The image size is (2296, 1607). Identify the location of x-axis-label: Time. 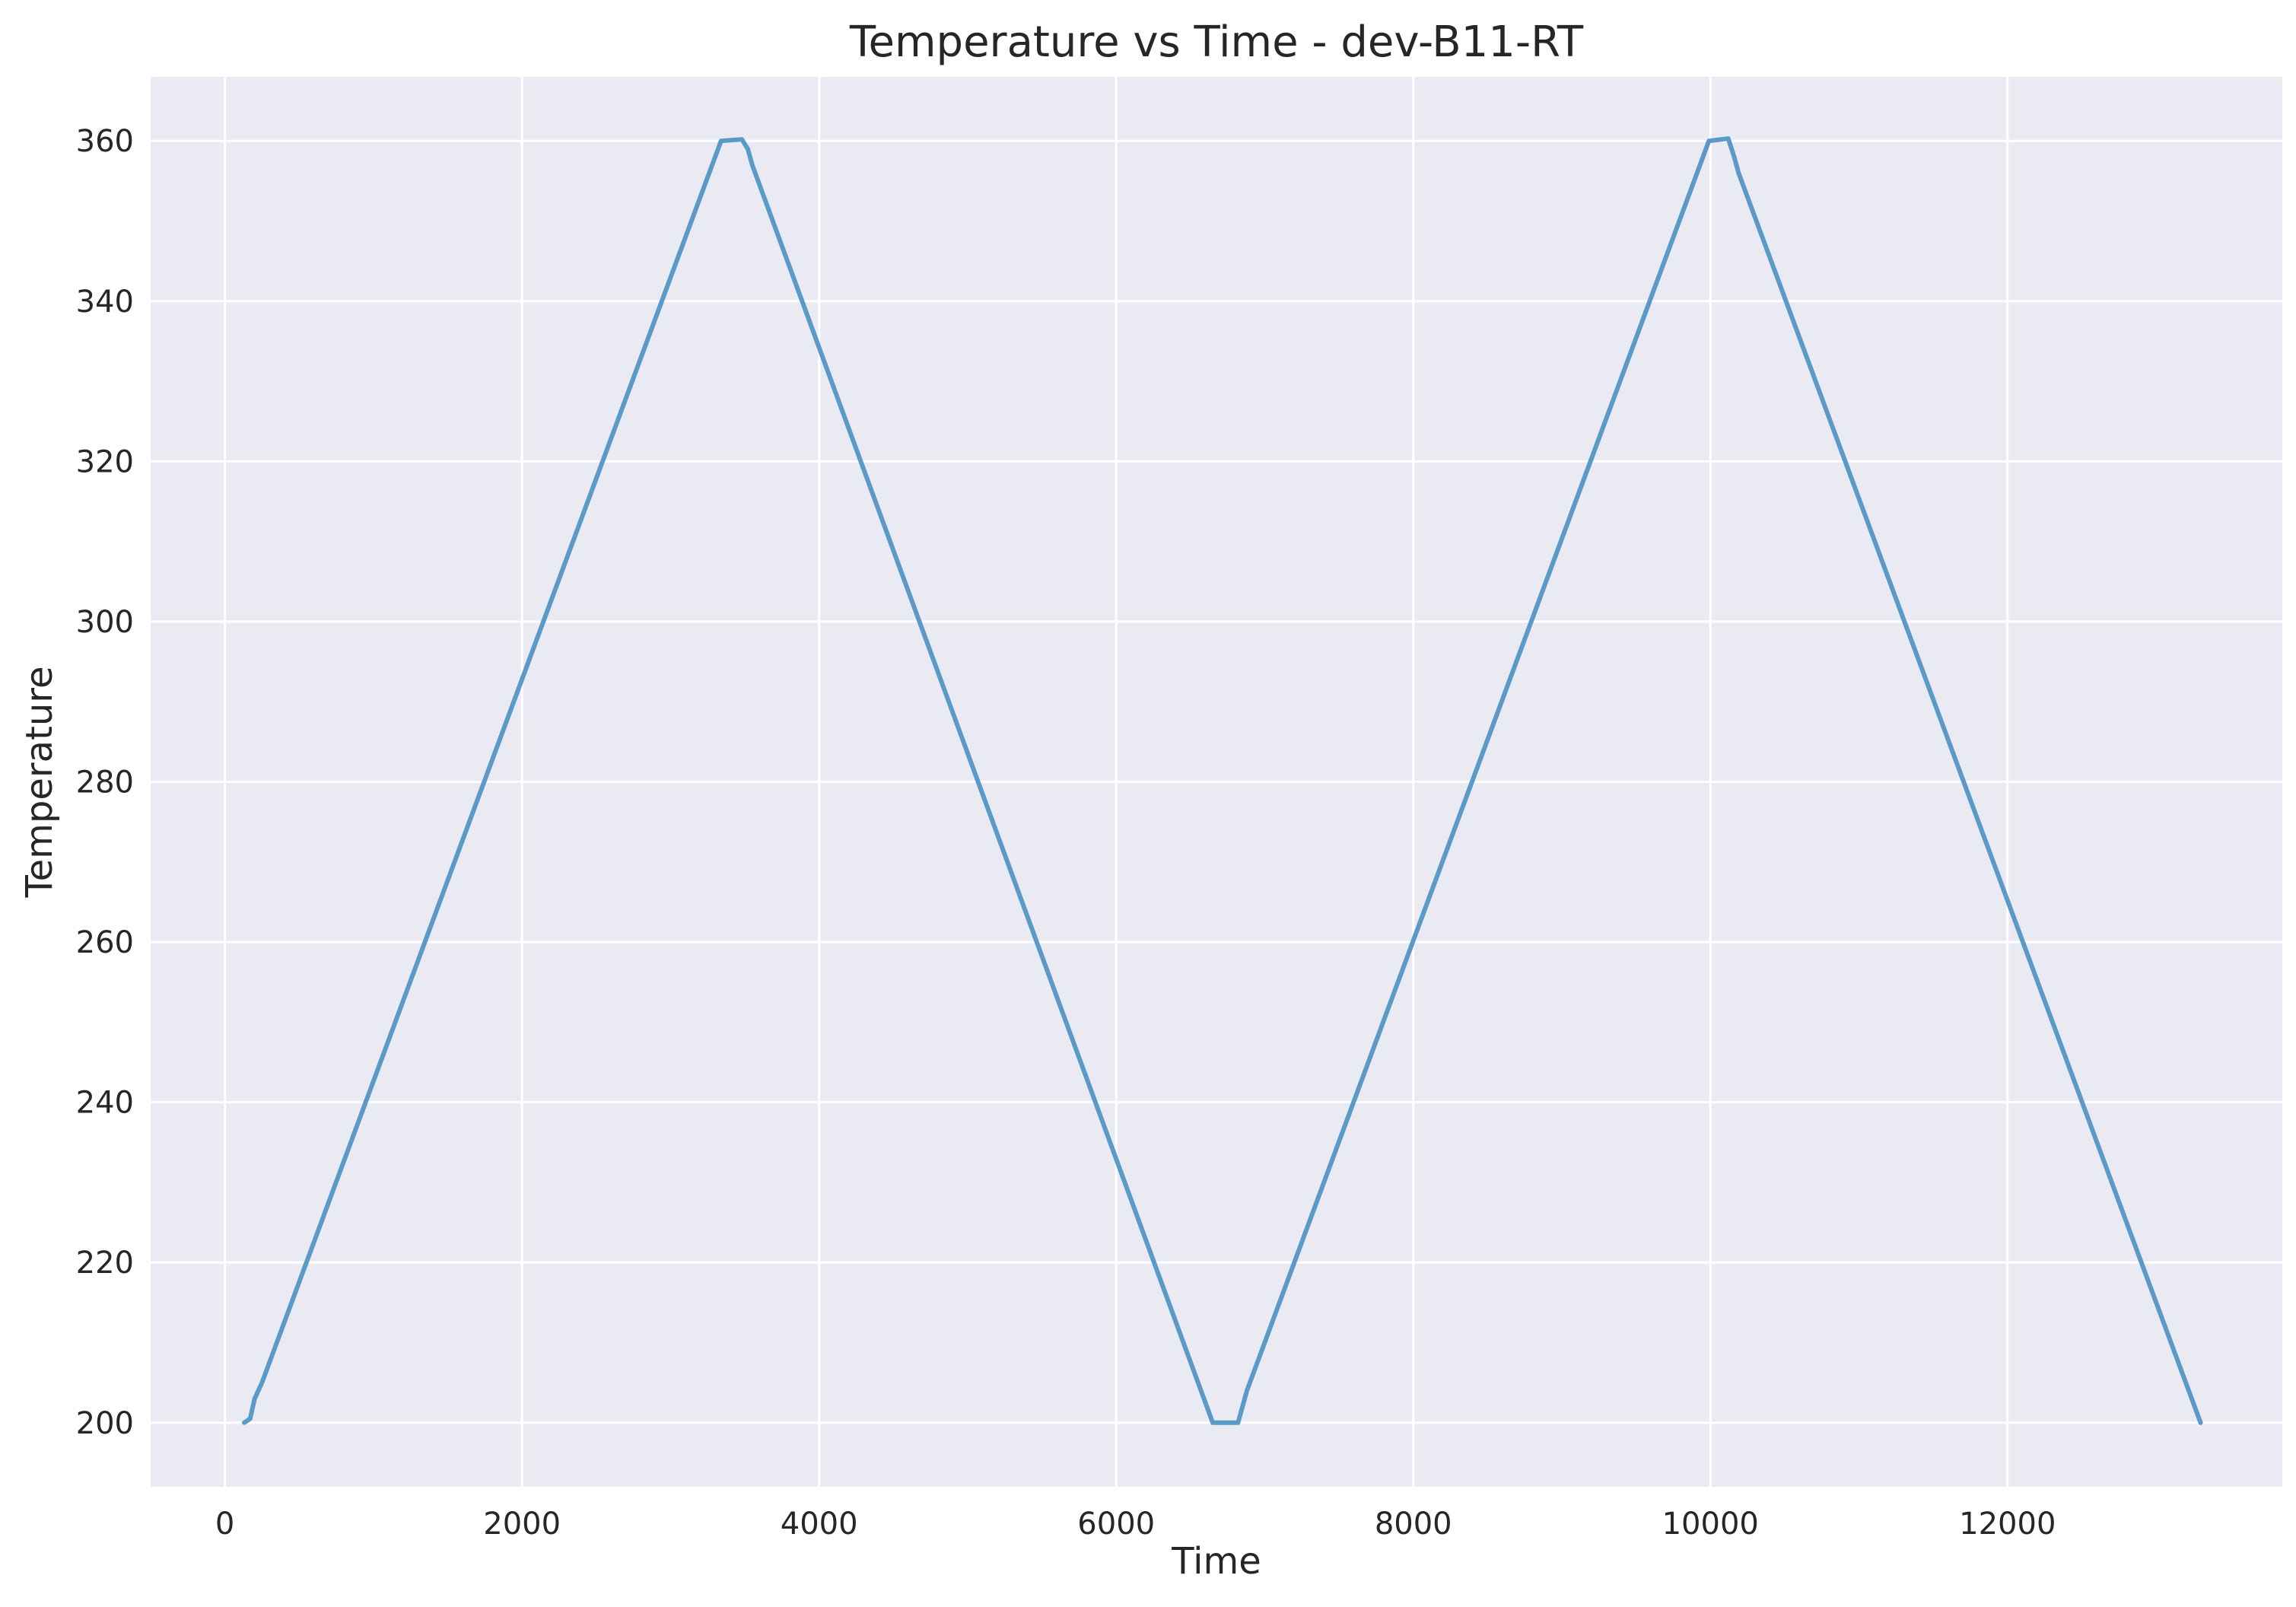
(1216, 1561).